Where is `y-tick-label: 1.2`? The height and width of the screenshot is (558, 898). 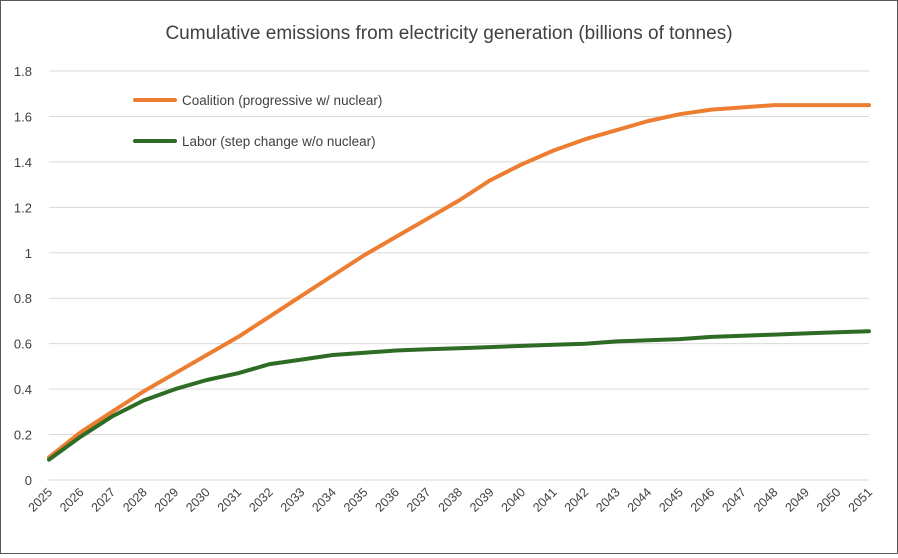
y-tick-label: 1.2 is located at coordinates (23, 207).